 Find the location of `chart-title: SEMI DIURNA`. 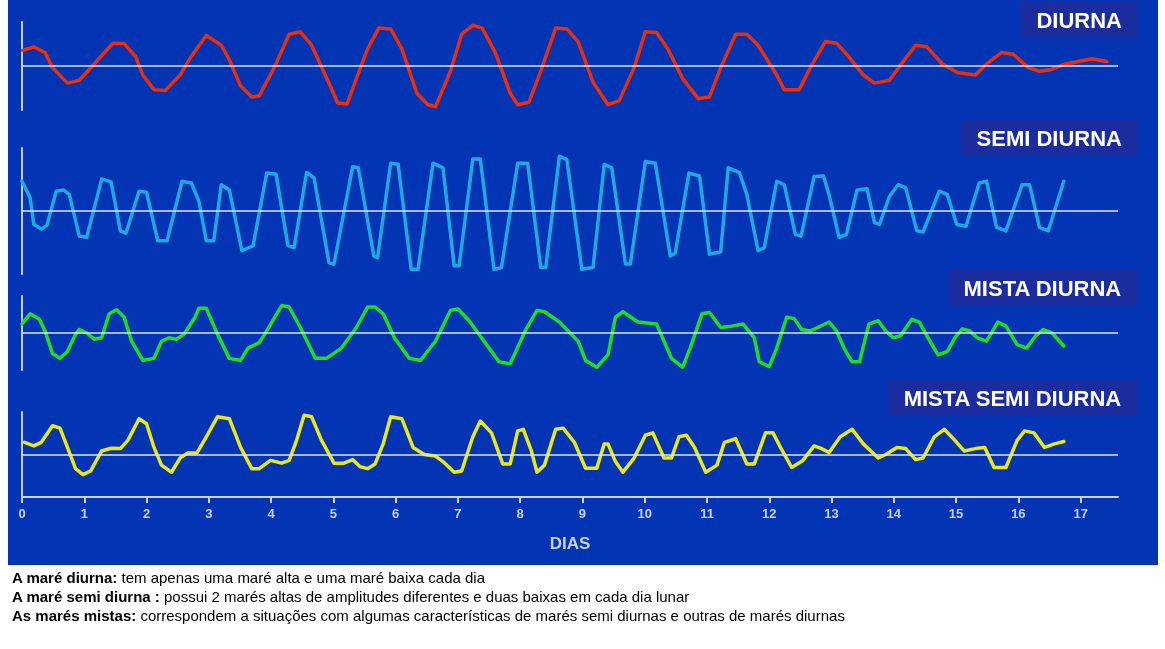

chart-title: SEMI DIURNA is located at coordinates (1049, 138).